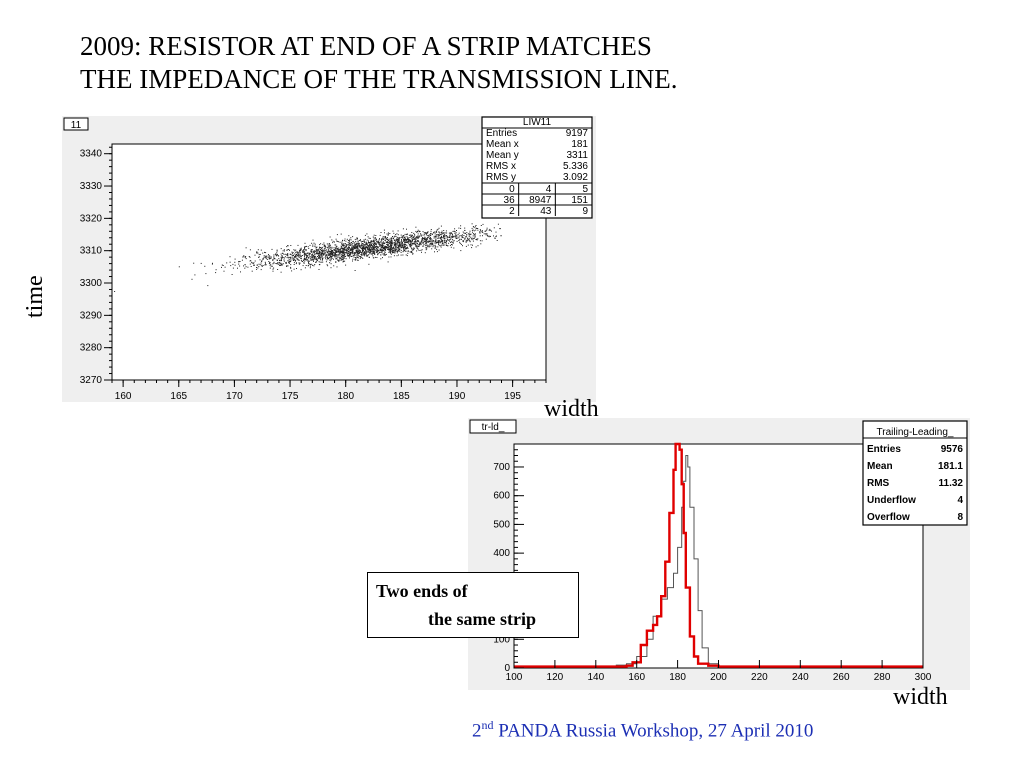 The height and width of the screenshot is (767, 1023). What do you see at coordinates (718, 556) in the screenshot?
I see `plot-frame` at bounding box center [718, 556].